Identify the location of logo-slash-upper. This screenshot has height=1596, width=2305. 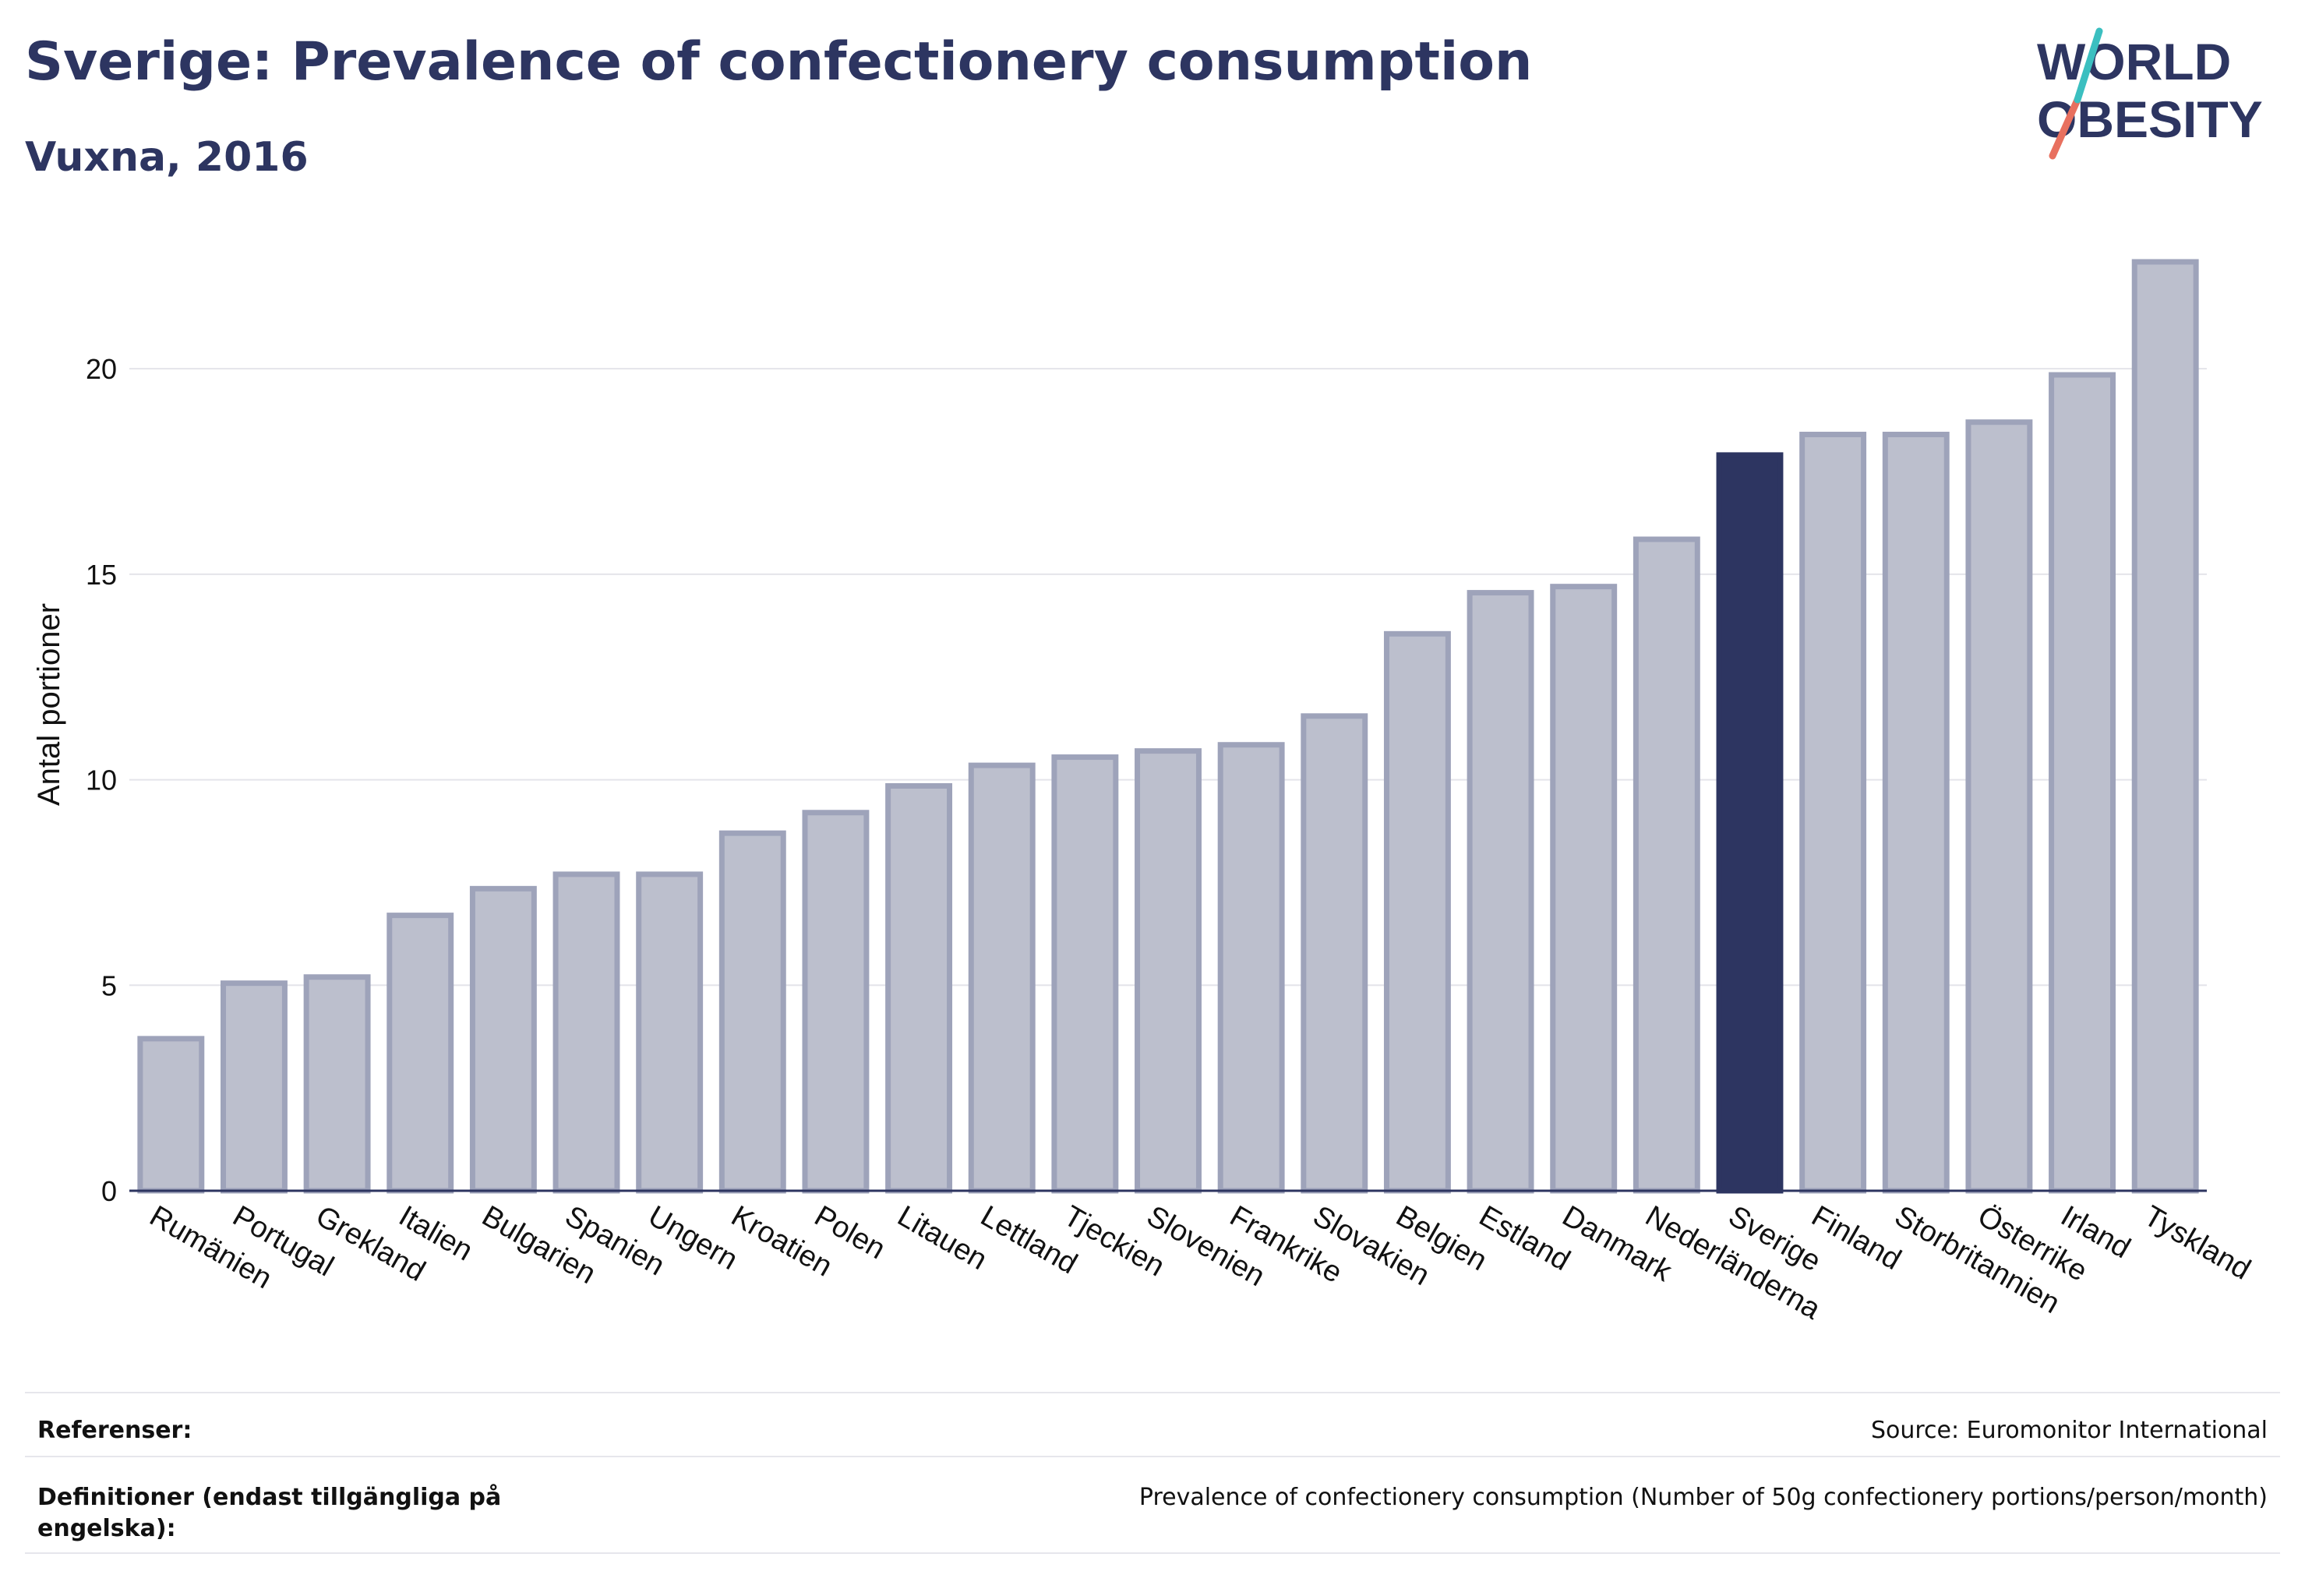
(2088, 65).